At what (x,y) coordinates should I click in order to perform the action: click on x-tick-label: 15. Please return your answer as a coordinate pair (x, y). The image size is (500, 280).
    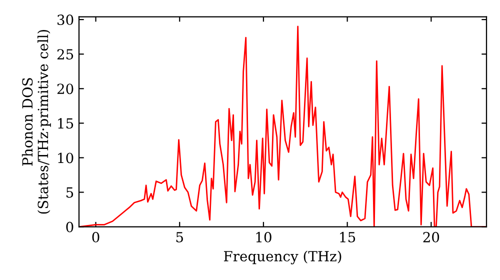
    Looking at the image, I should click on (348, 237).